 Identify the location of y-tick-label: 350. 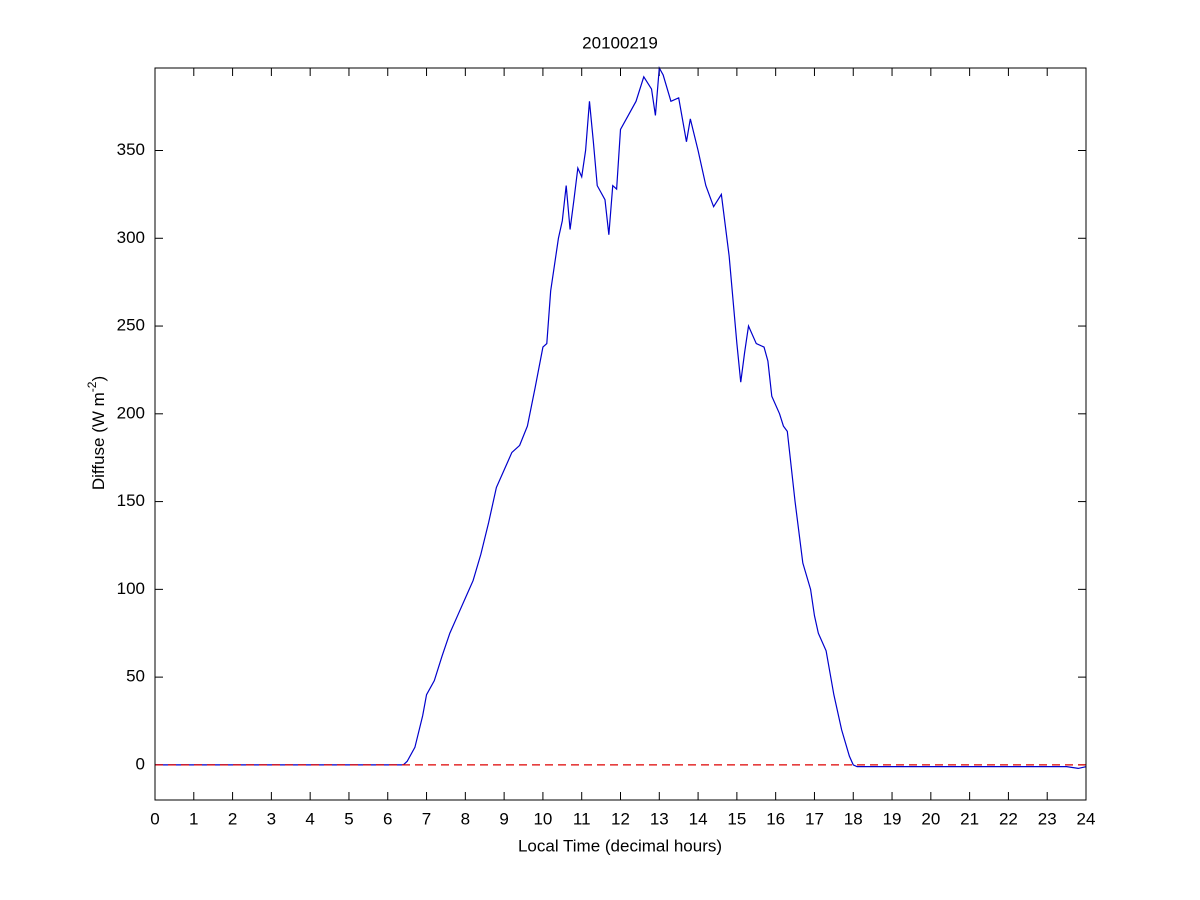
(131, 149).